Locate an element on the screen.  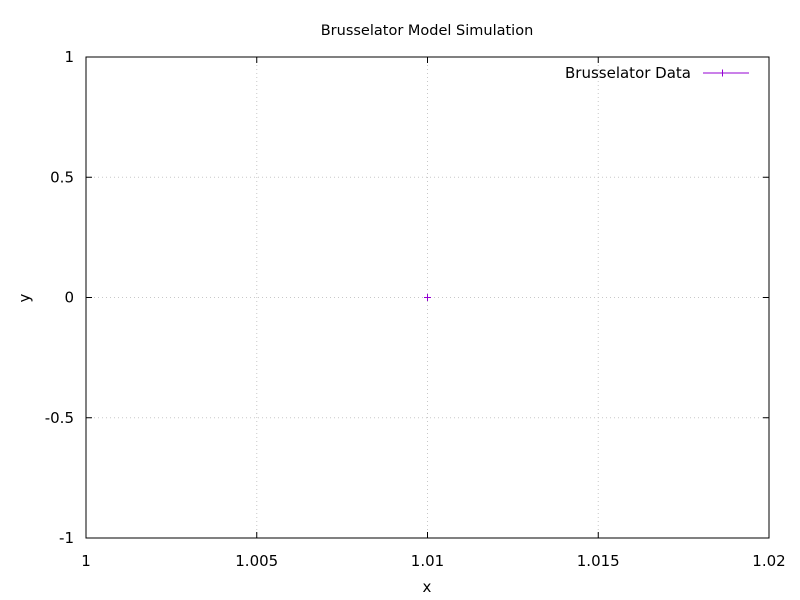
data-point is located at coordinates (427, 297).